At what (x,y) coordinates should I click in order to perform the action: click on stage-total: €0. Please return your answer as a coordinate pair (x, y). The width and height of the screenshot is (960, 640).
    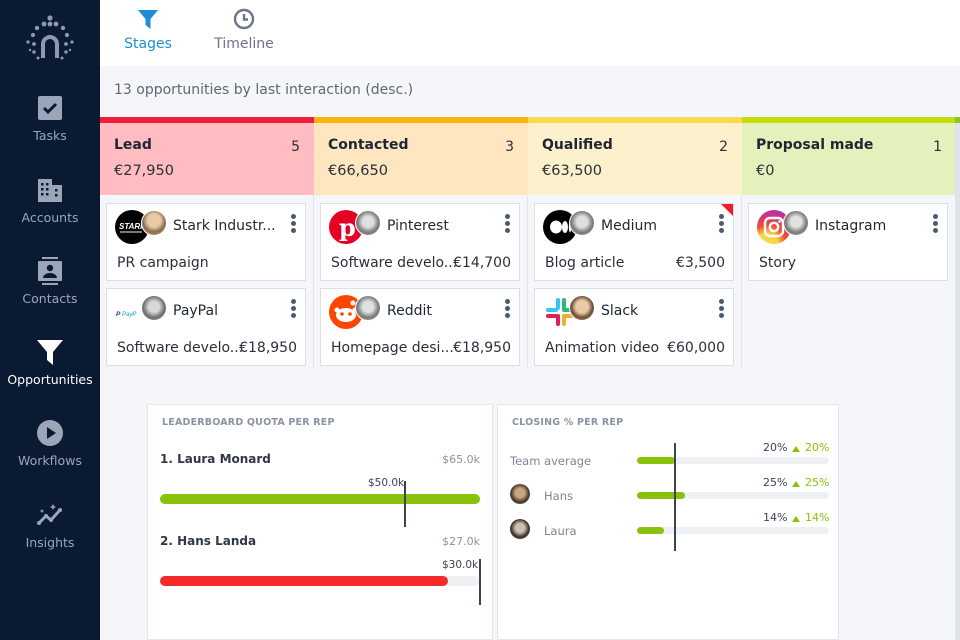
    Looking at the image, I should click on (765, 171).